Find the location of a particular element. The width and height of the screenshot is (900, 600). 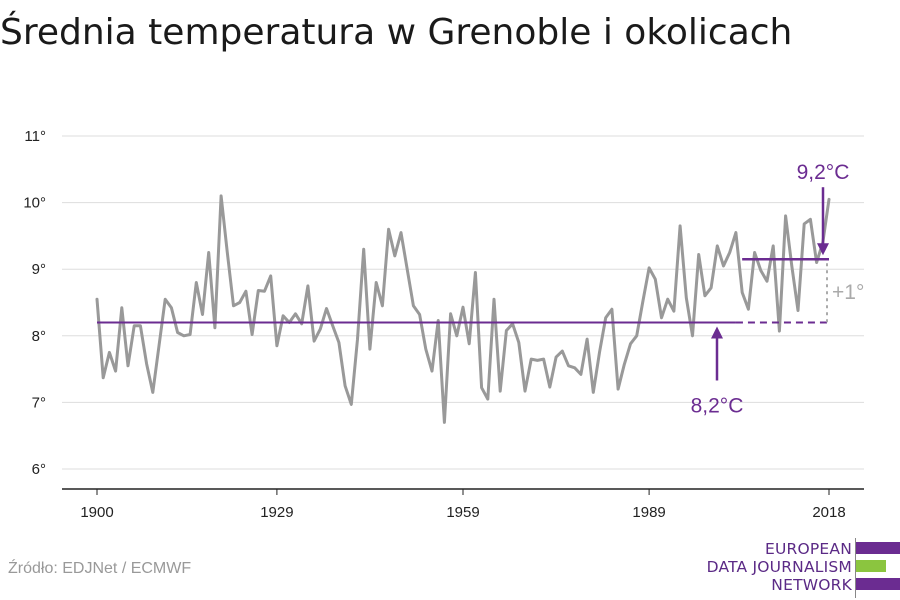

delta-label: +1° is located at coordinates (848, 292).